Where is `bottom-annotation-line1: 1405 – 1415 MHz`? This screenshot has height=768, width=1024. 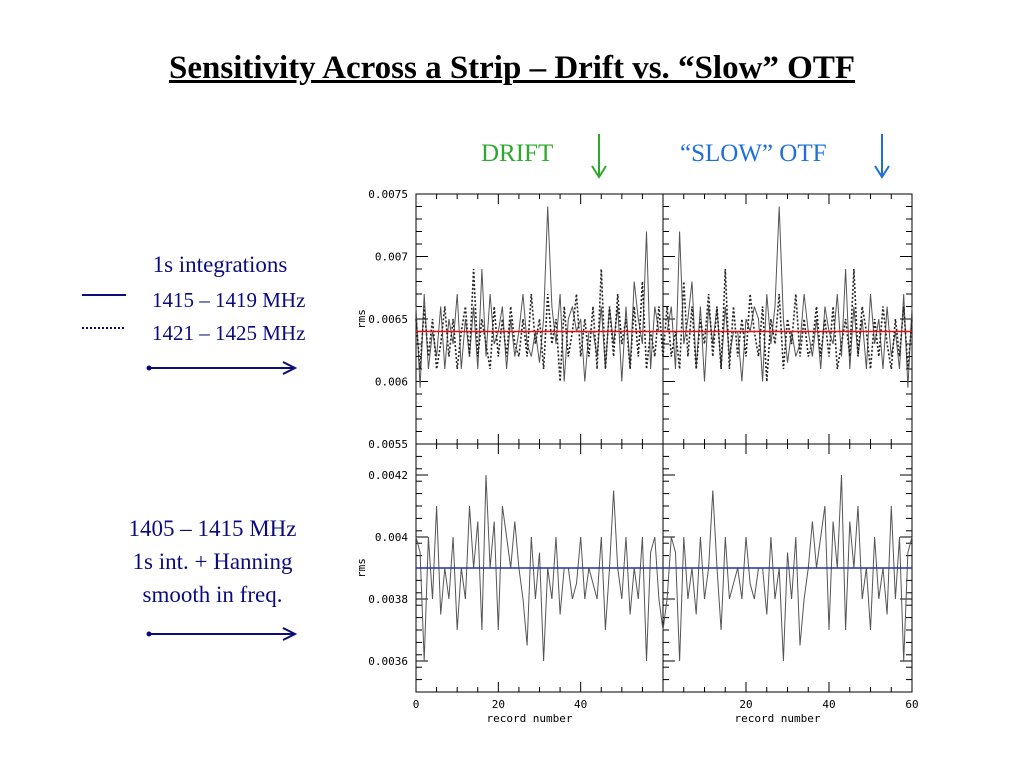
bottom-annotation-line1: 1405 – 1415 MHz is located at coordinates (212, 528).